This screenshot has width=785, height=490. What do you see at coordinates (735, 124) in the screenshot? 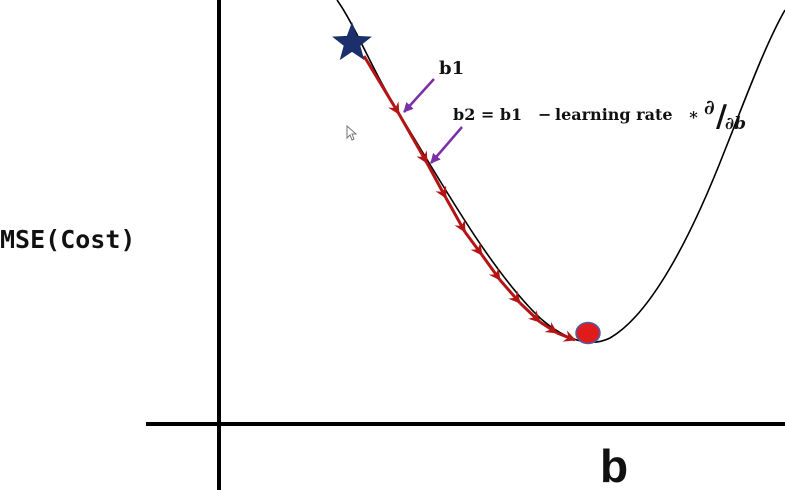
I see `derivative-denominator: ∂b` at bounding box center [735, 124].